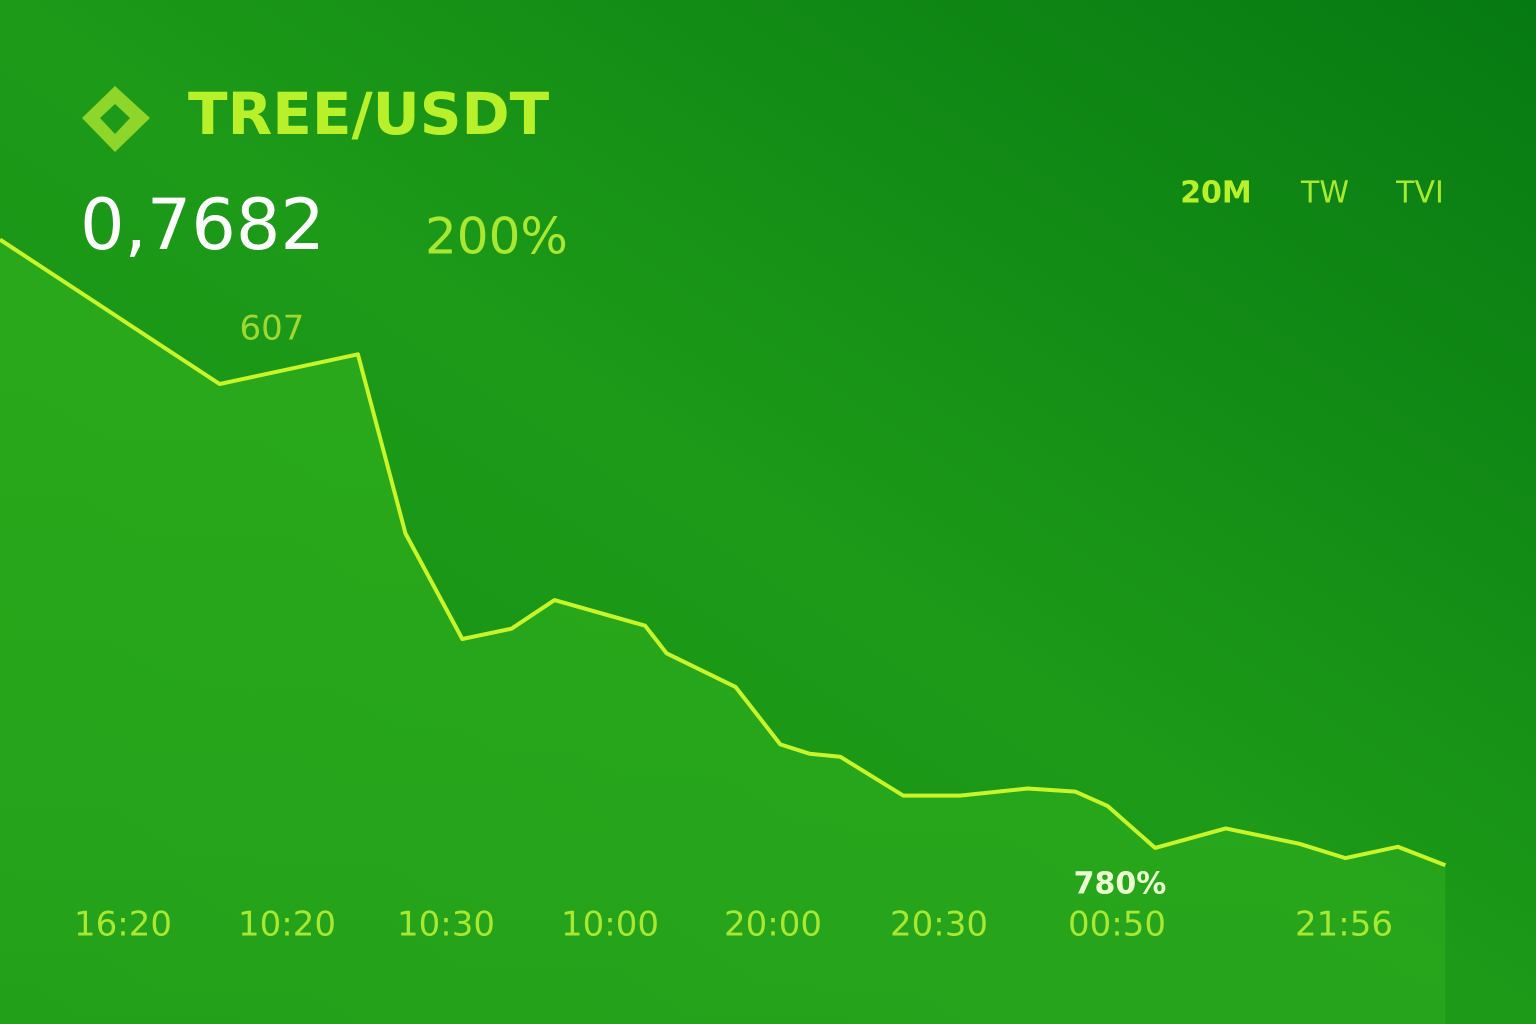 This screenshot has height=1024, width=1536. Describe the element at coordinates (496, 237) in the screenshot. I see `price-change: 200%` at that location.